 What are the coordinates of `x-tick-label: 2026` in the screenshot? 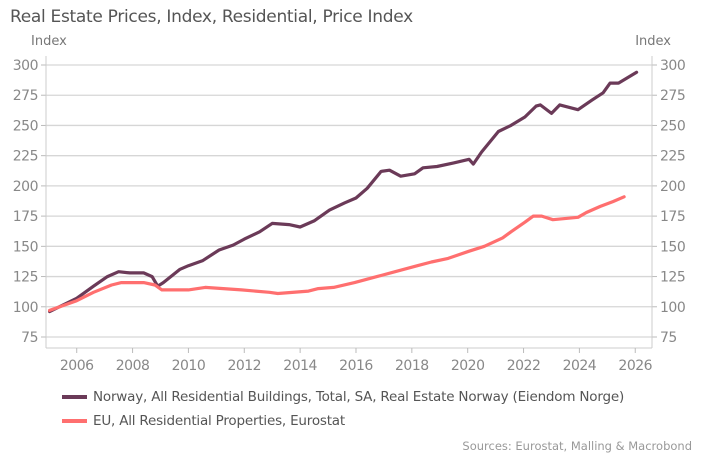 It's located at (635, 366).